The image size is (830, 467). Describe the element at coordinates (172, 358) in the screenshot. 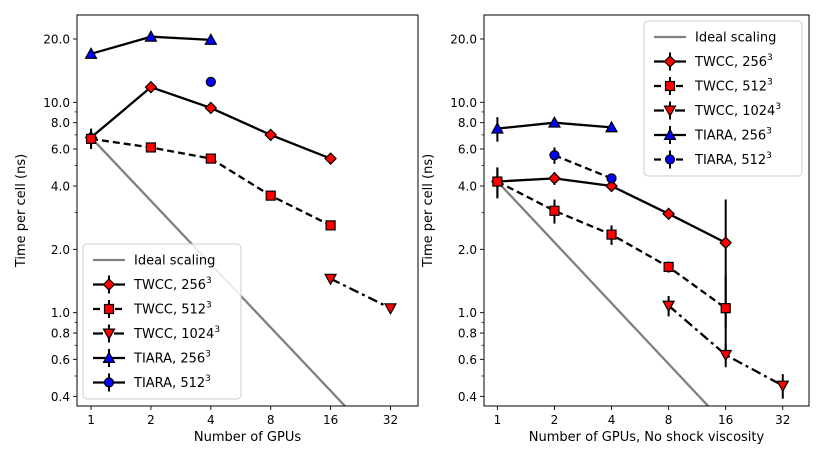

I see `legend-label: TIARA, 2563` at that location.